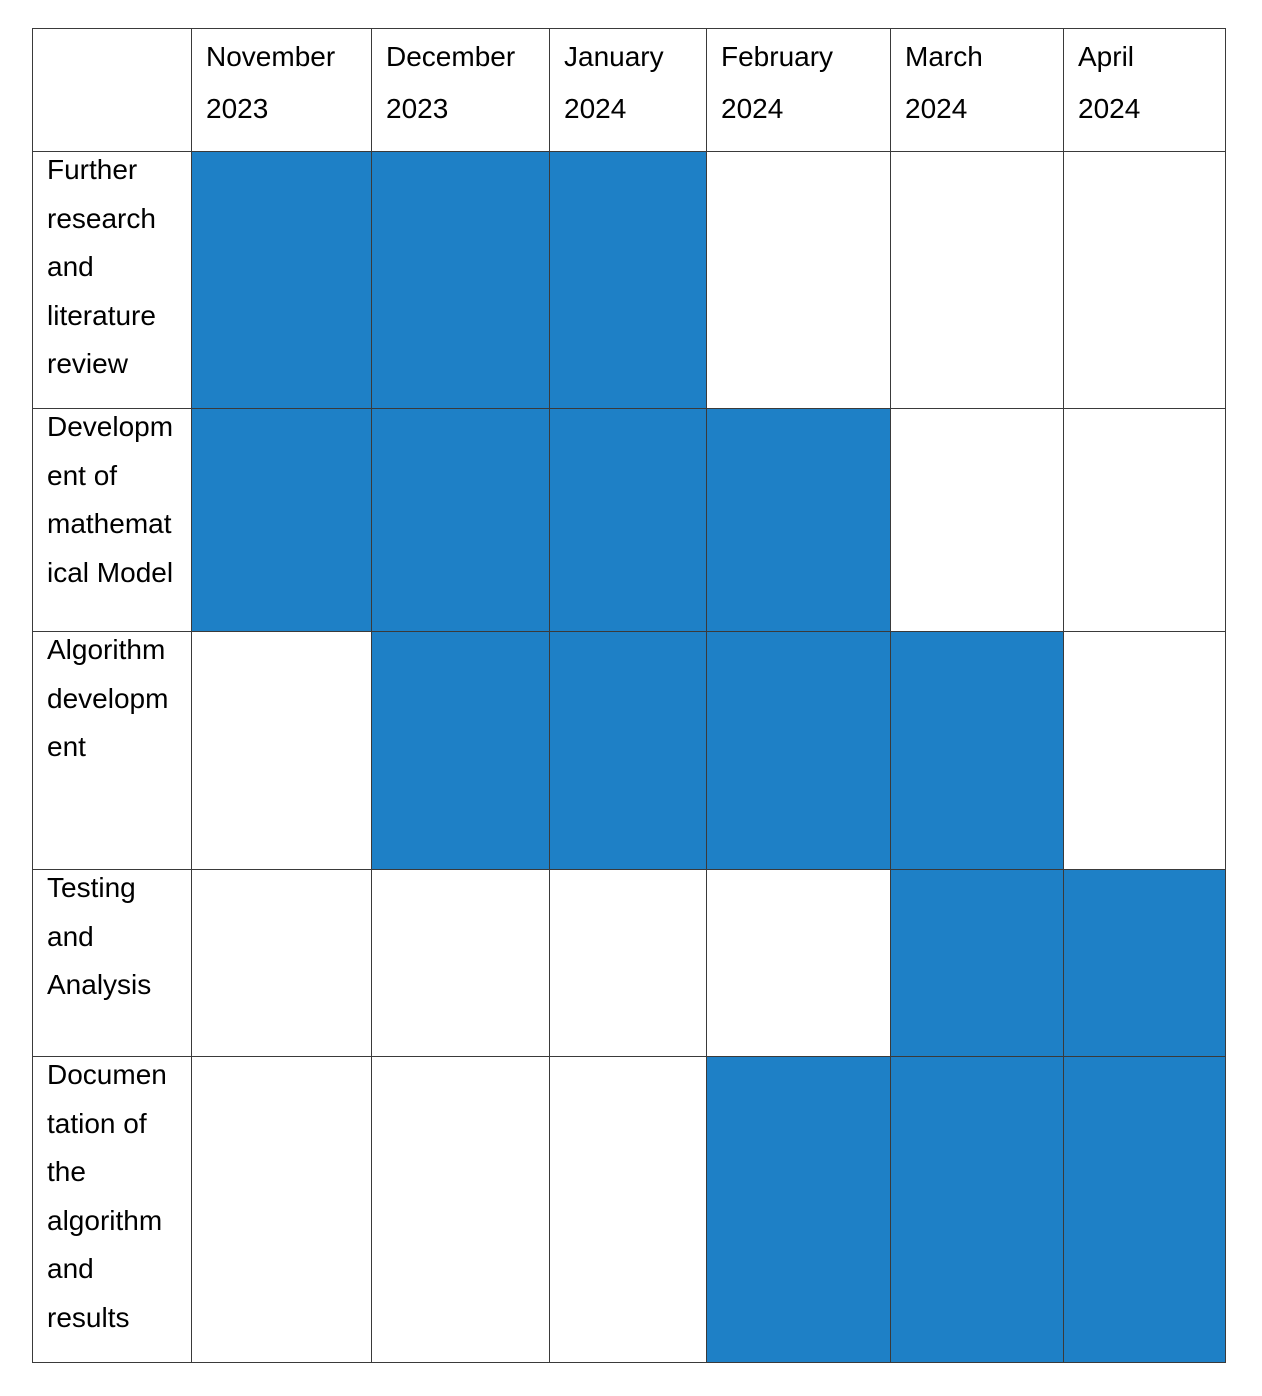 The image size is (1262, 1396). I want to click on month-label: April 2024, so click(1109, 82).